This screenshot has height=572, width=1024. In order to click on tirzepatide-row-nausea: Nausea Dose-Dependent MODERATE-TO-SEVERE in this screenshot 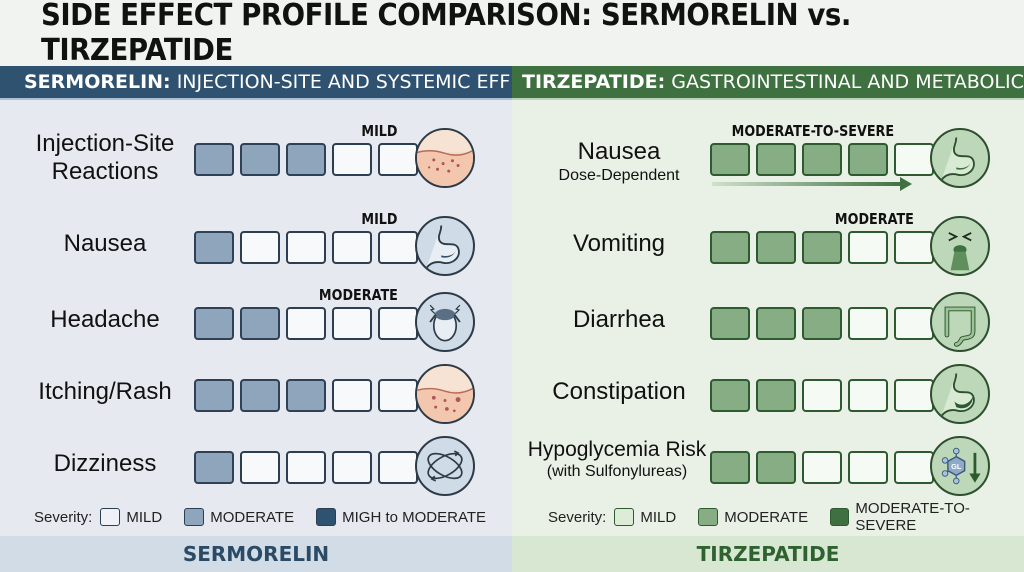, I will do `click(768, 153)`.